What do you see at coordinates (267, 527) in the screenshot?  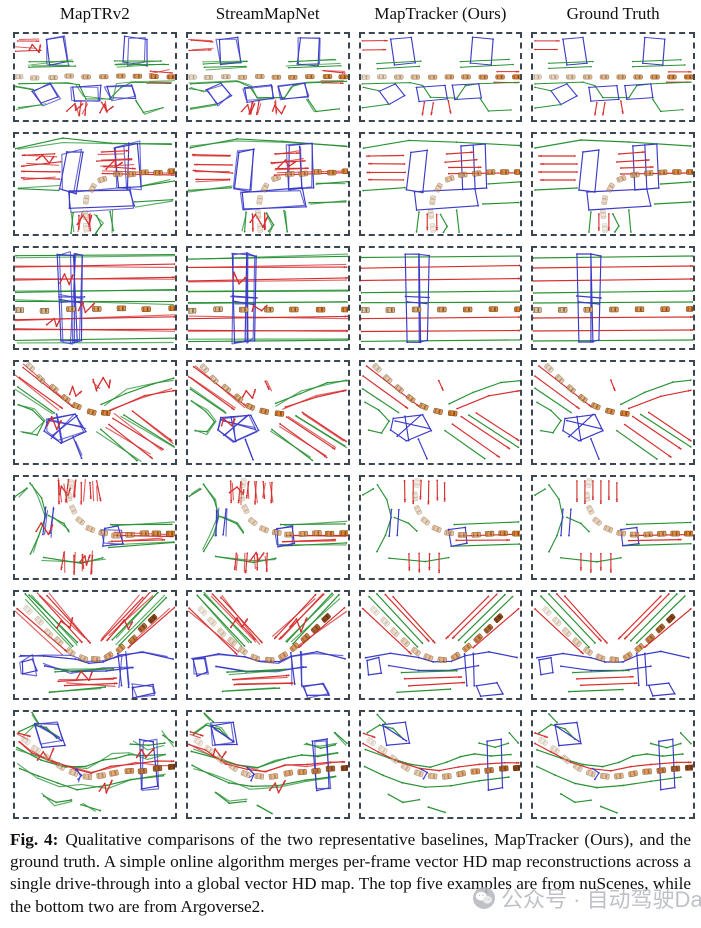 I see `map-panel-r5-c2` at bounding box center [267, 527].